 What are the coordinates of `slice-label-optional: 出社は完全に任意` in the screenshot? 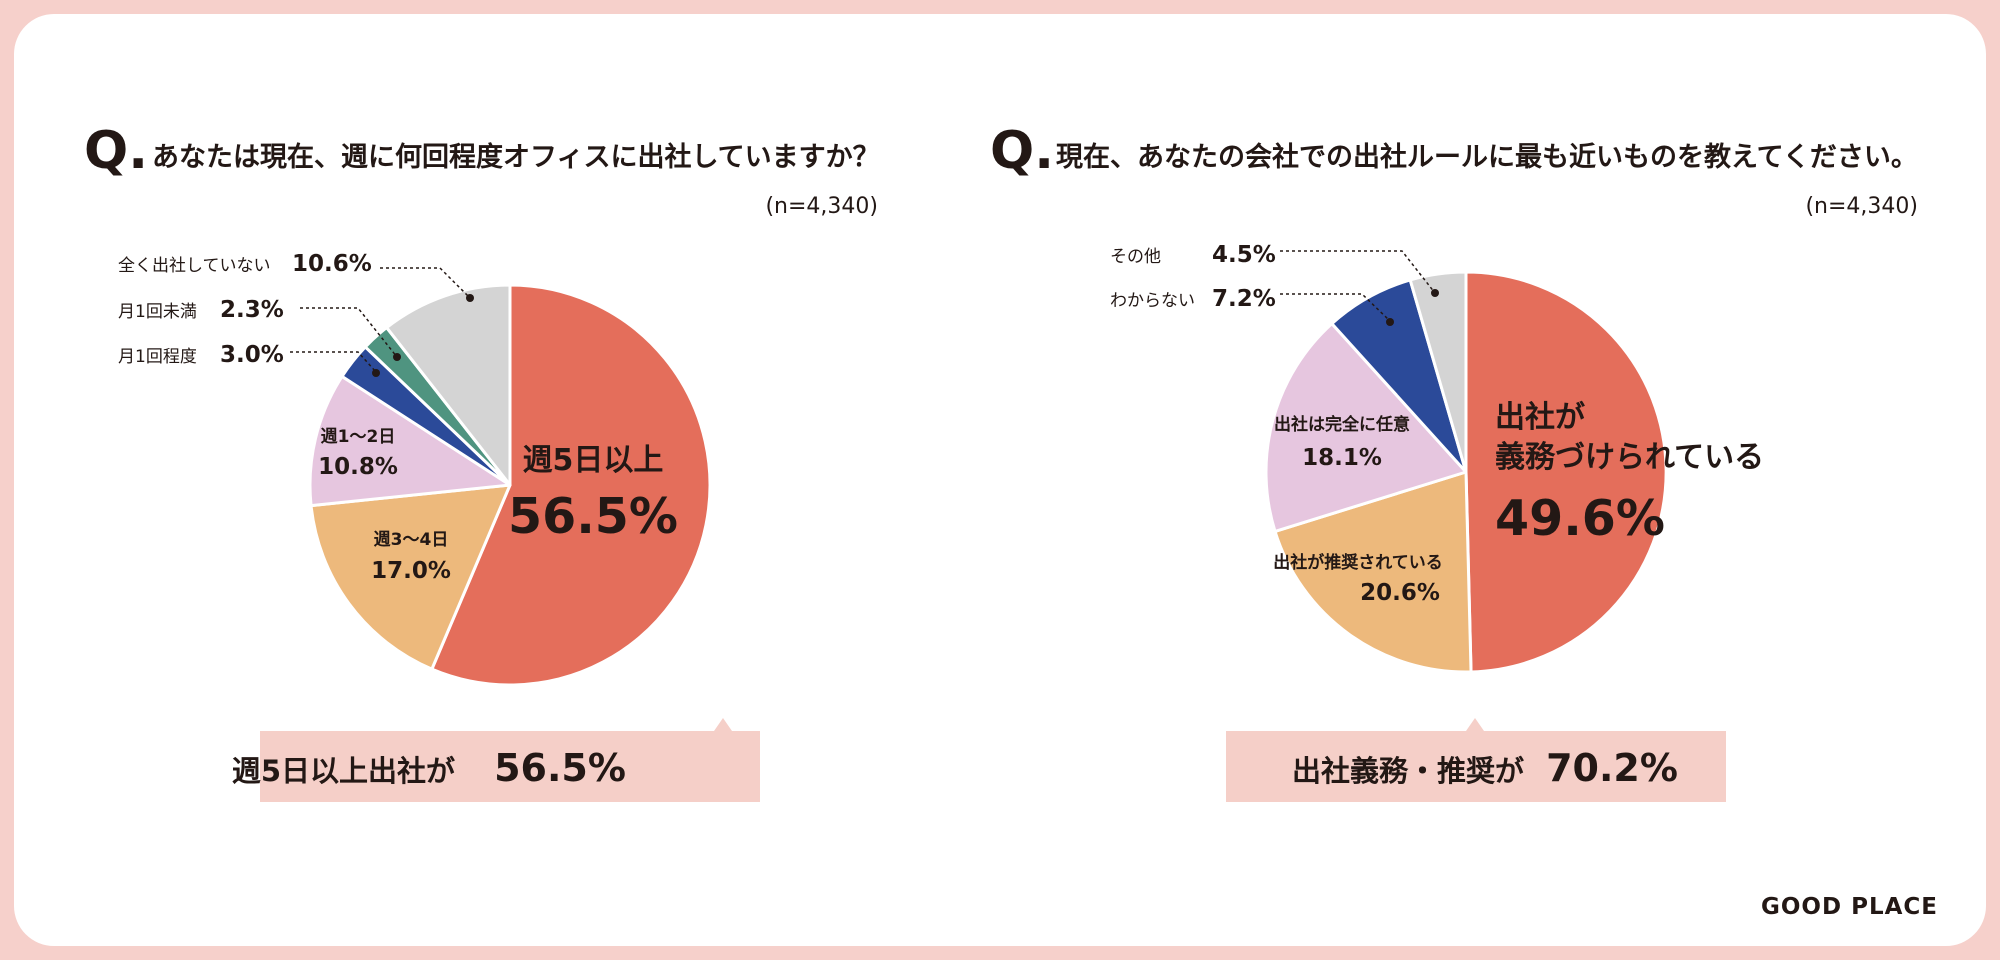 It's located at (1342, 424).